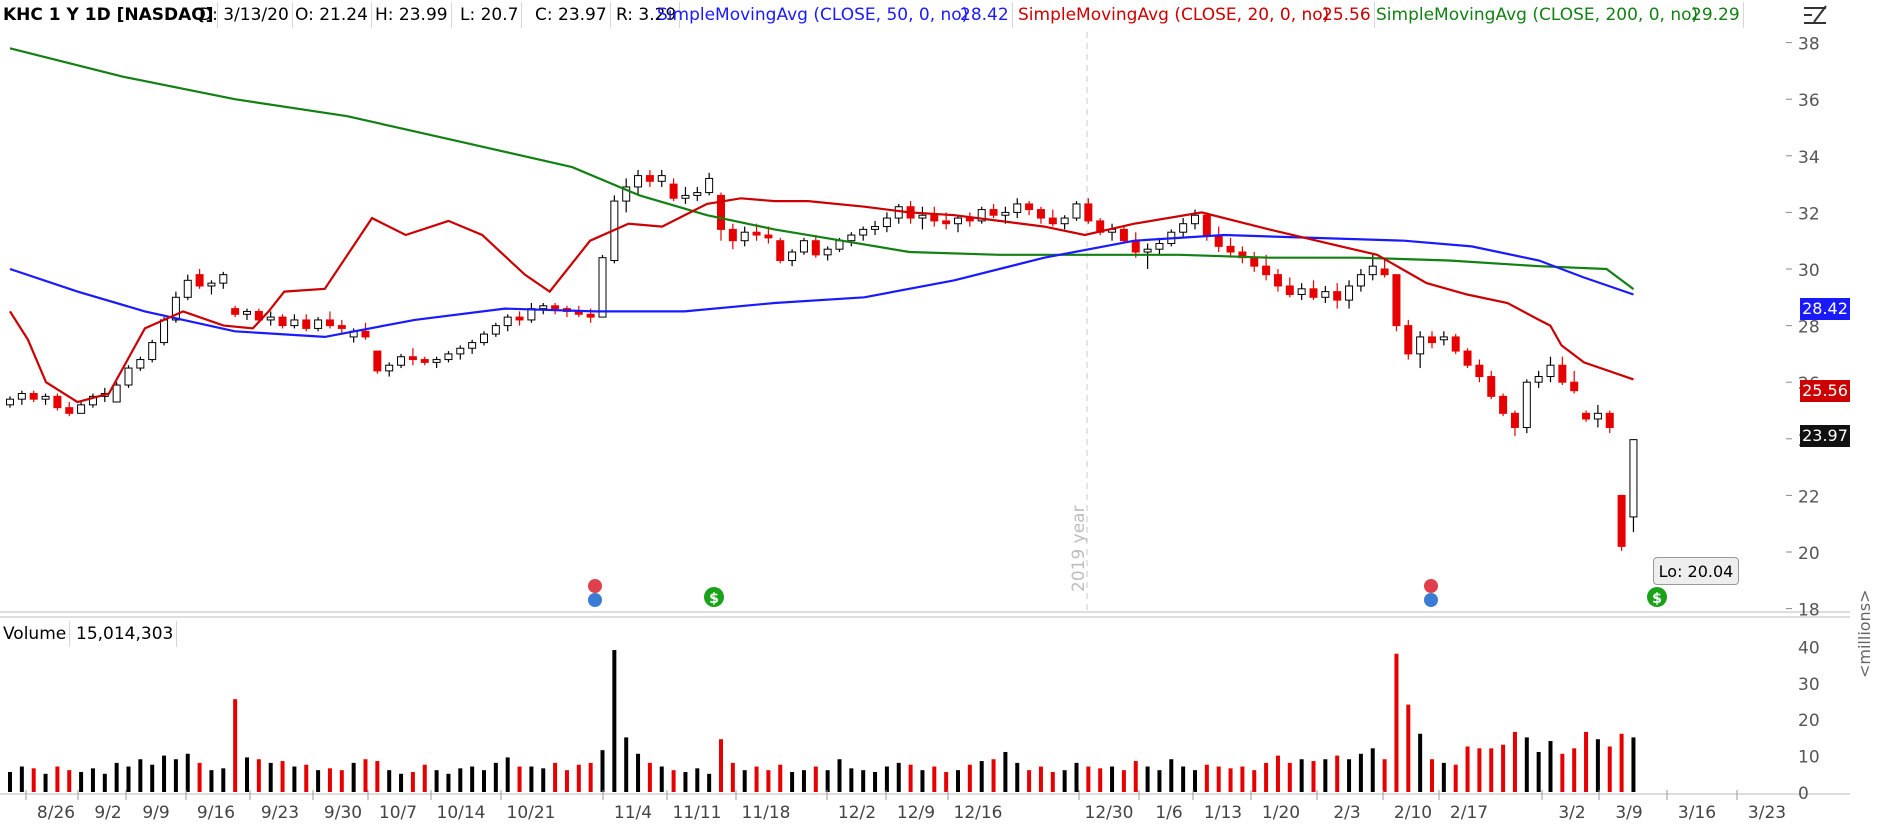  I want to click on date-tick-label: 11/18, so click(766, 813).